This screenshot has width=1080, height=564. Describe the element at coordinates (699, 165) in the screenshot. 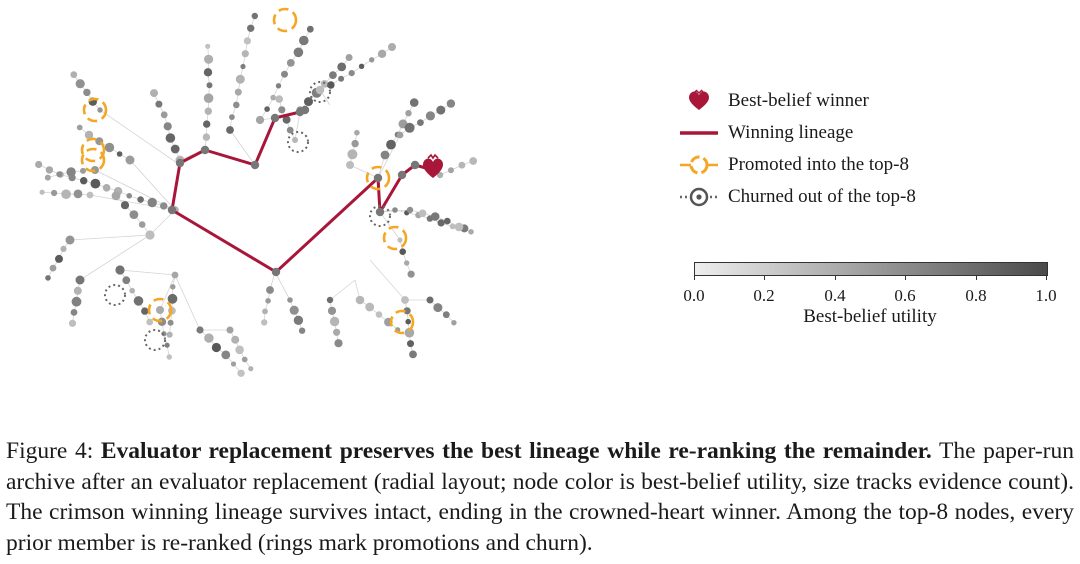

I see `promoted-ring-icon` at that location.